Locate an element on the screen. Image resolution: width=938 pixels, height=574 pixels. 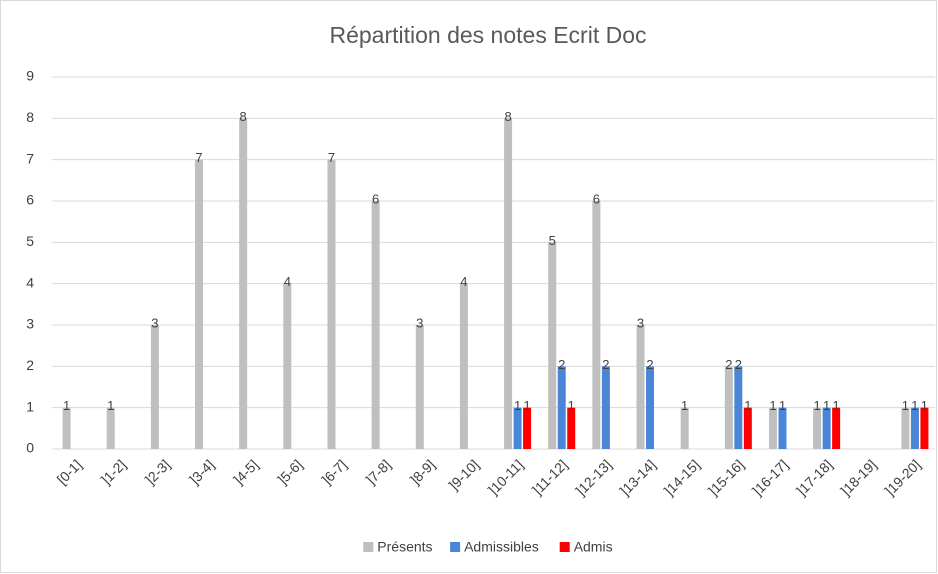
y-tick-label: 4 is located at coordinates (30, 282).